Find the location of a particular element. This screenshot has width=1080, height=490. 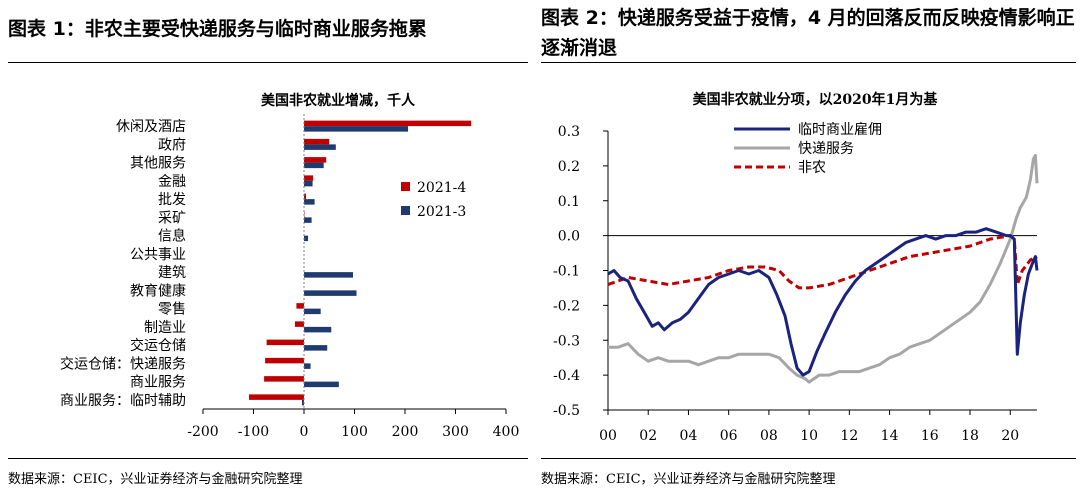

category-label: 交运仓储 is located at coordinates (158, 345).